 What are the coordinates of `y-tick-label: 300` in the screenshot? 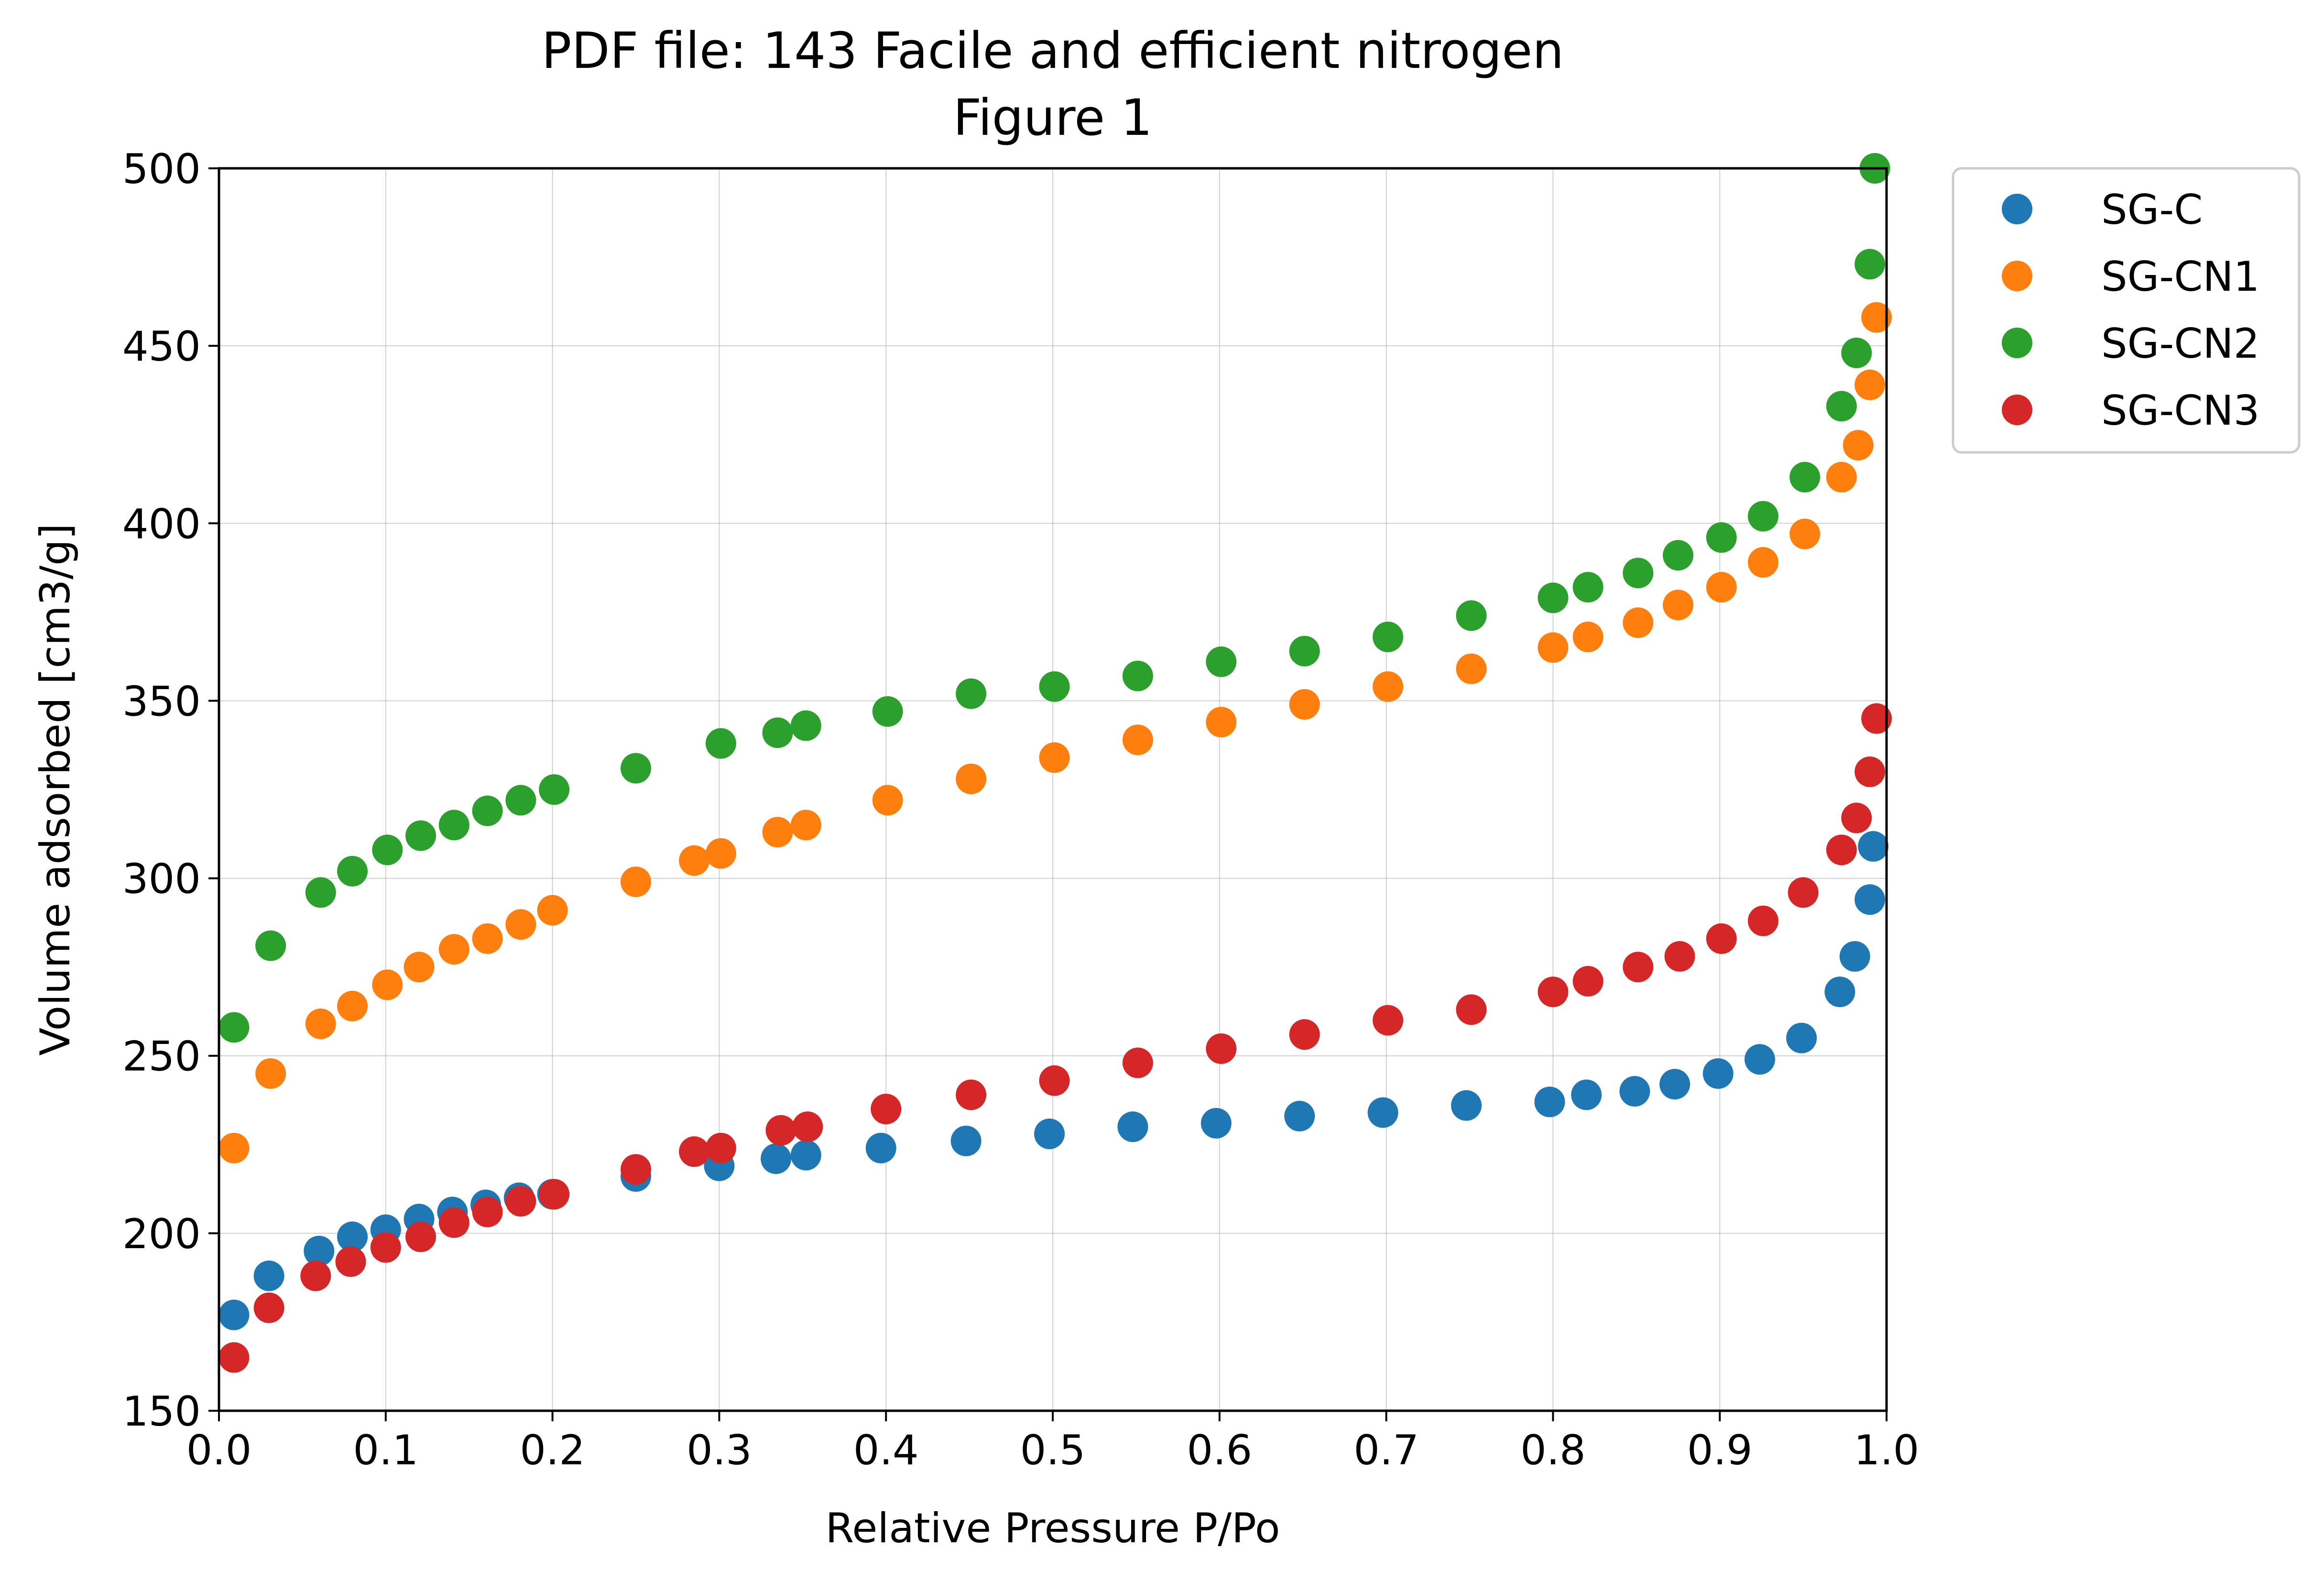 It's located at (161, 880).